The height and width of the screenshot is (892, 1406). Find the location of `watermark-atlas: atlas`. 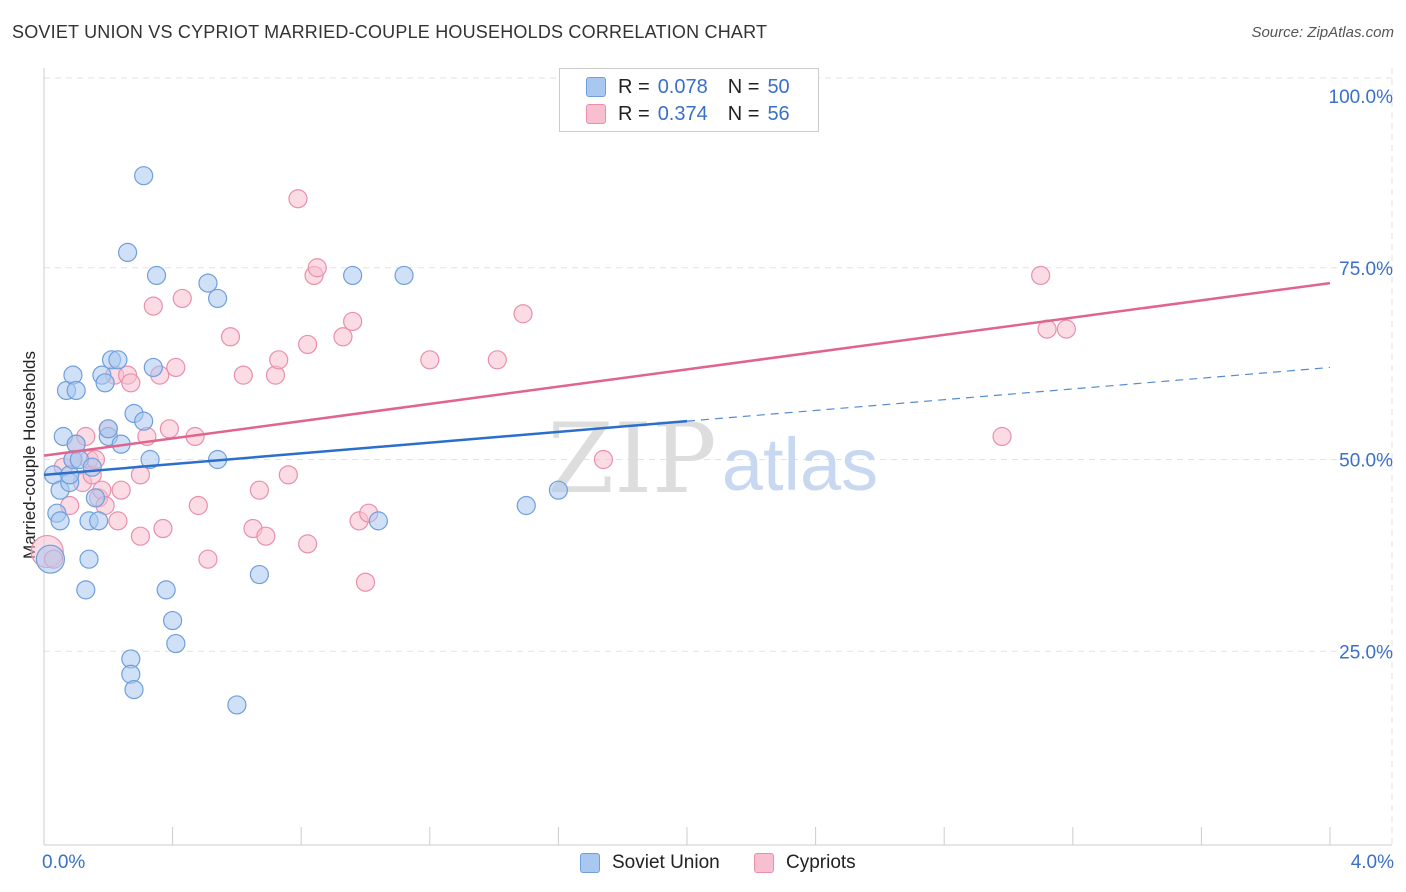

watermark-atlas: atlas is located at coordinates (800, 464).